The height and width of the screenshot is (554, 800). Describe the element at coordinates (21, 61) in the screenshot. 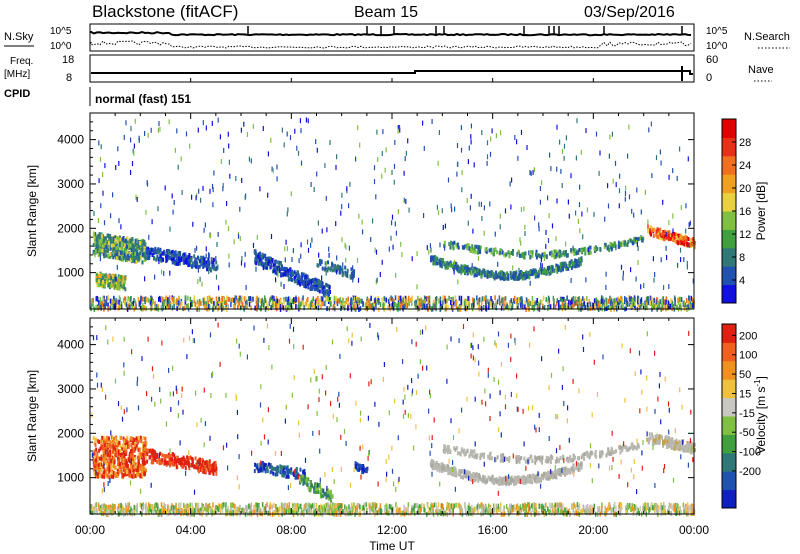

I see `freq-label-line1: Freq.` at that location.